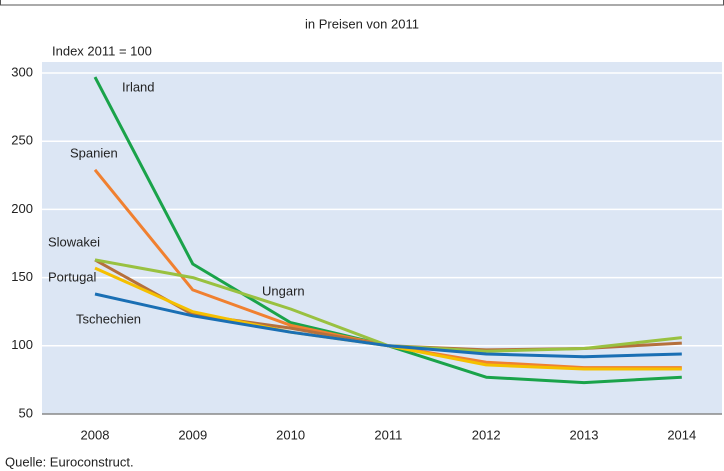 The width and height of the screenshot is (724, 471). I want to click on y-axis-label: Index 2011 = 100, so click(102, 50).